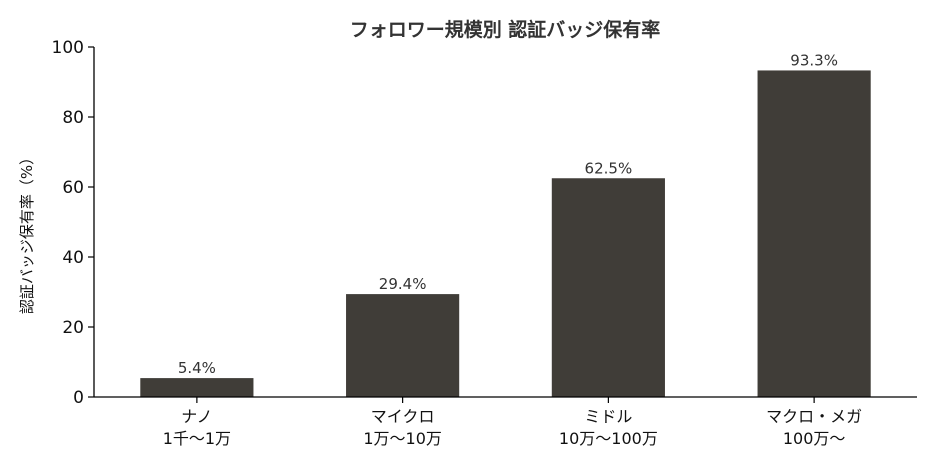  What do you see at coordinates (27, 232) in the screenshot?
I see `y-axis-title: 認証バッジ保有率（%）` at bounding box center [27, 232].